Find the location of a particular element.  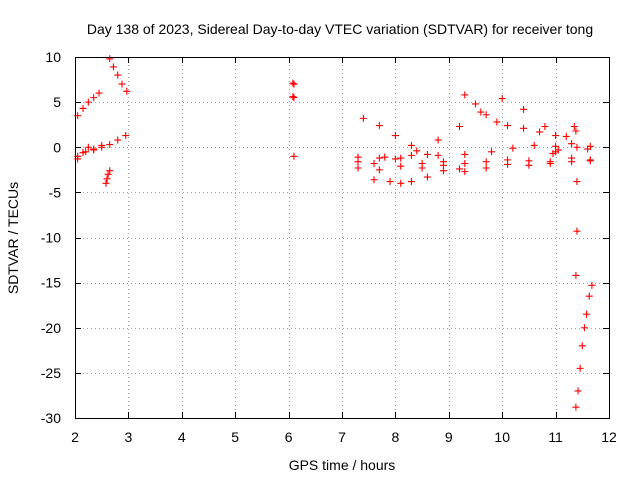

series-seg14 is located at coordinates (555, 152).